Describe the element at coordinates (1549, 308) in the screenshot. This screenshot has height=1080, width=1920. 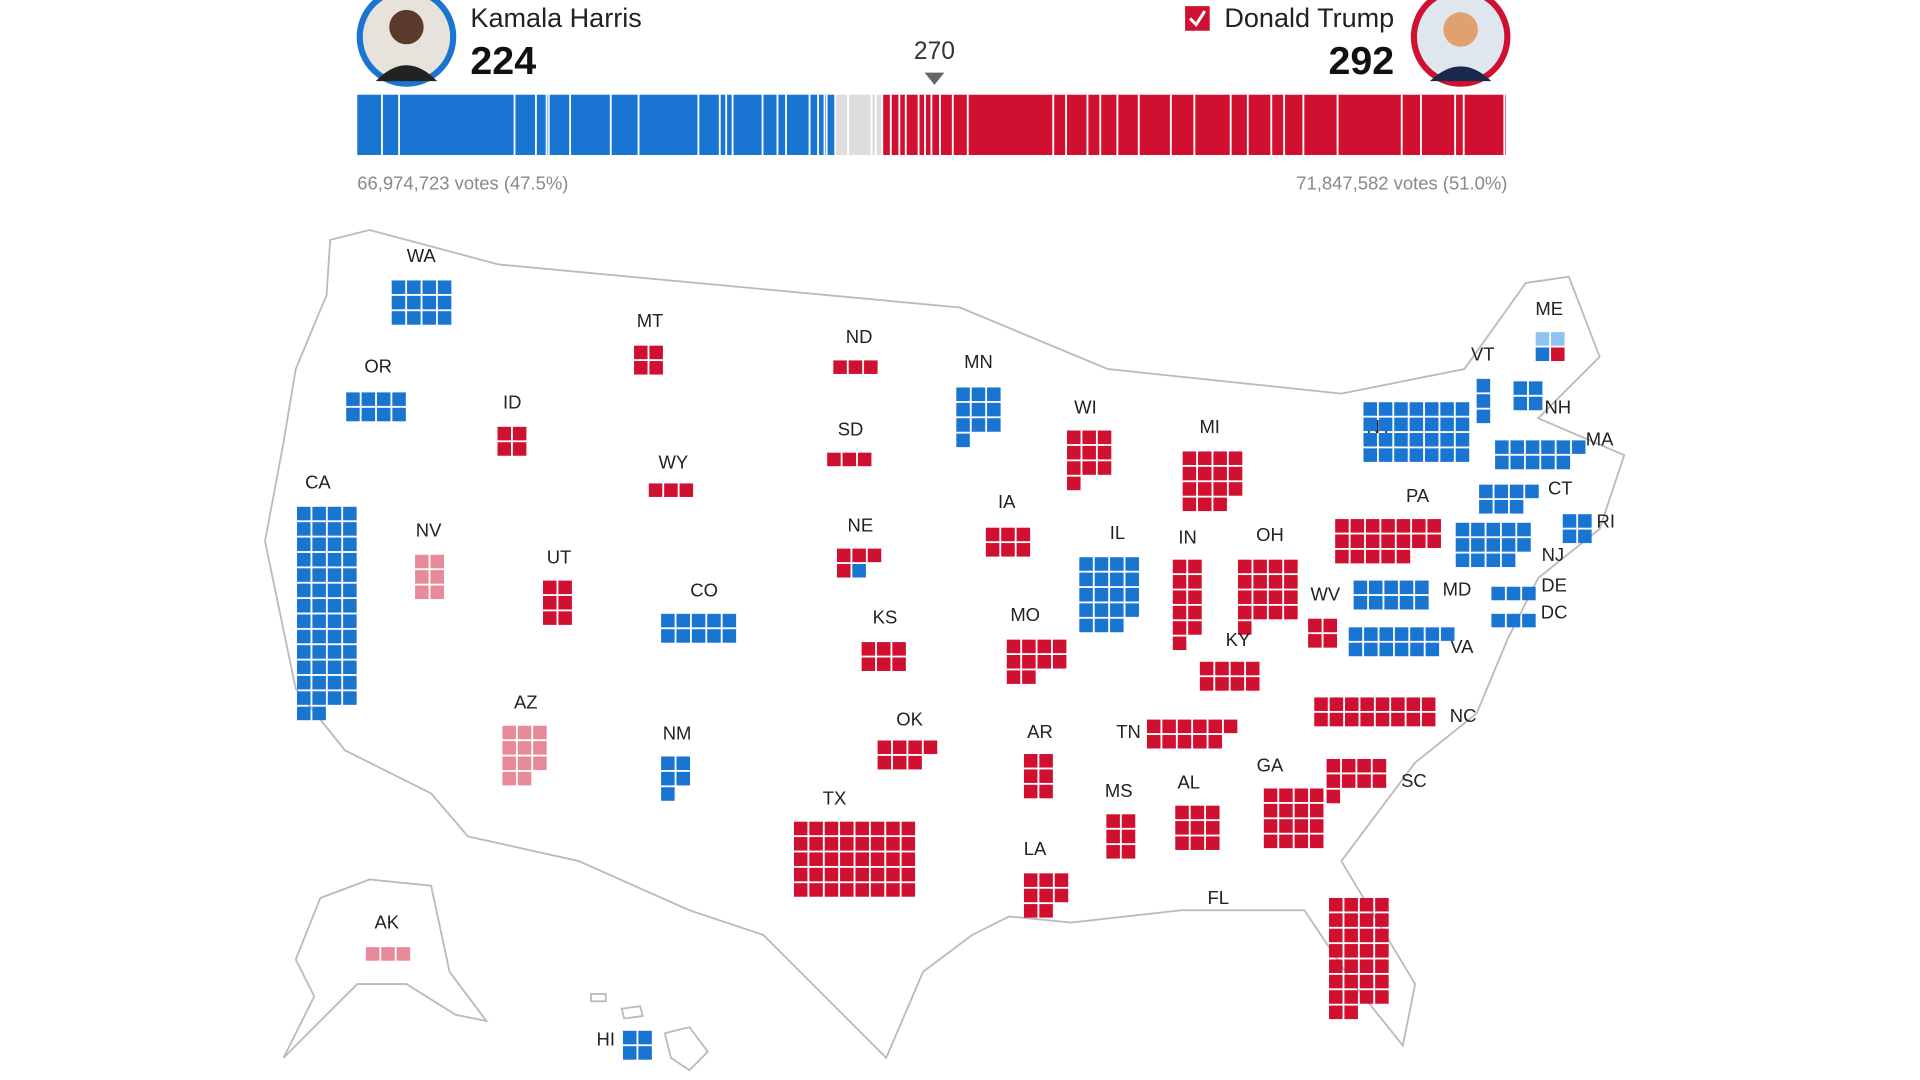
I see `state-label: ME` at that location.